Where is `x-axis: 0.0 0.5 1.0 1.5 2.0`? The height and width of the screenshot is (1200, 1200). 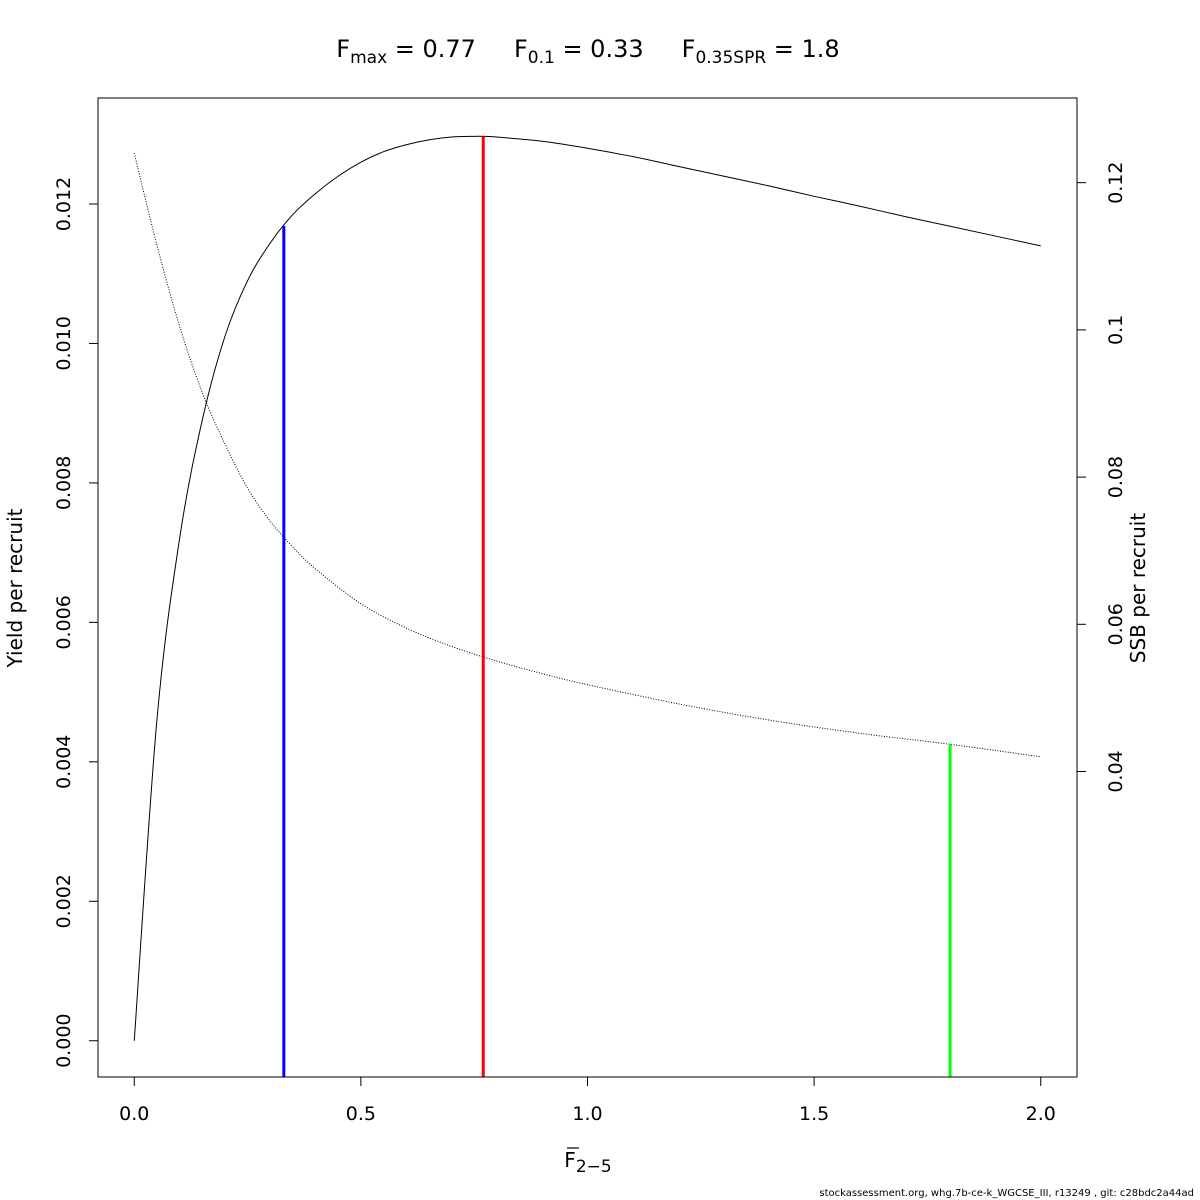
x-axis: 0.0 0.5 1.0 1.5 2.0 is located at coordinates (587, 1100).